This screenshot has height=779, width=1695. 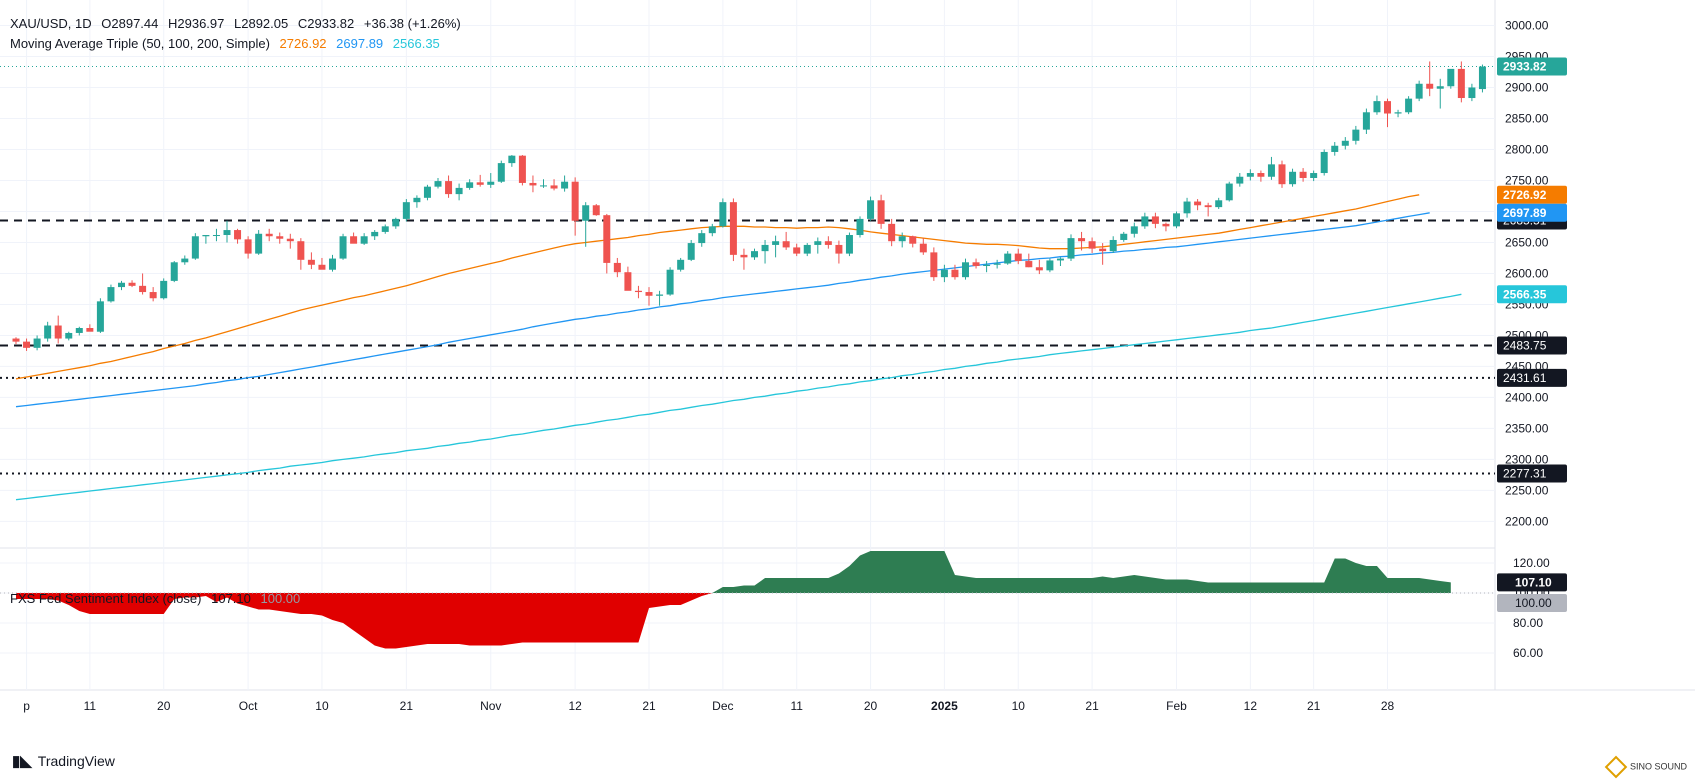 I want to click on price-badge-label: 2933.82, so click(x=1525, y=67).